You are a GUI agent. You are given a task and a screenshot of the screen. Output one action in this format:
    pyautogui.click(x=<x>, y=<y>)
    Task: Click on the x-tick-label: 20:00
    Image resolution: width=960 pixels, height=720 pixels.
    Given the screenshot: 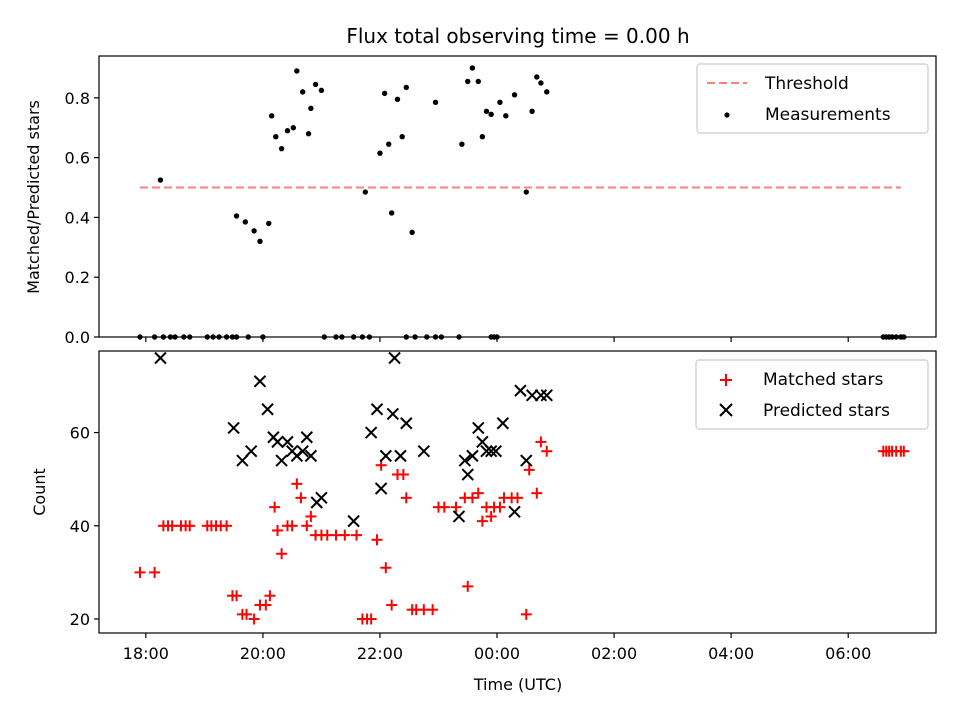 What is the action you would take?
    pyautogui.click(x=263, y=653)
    